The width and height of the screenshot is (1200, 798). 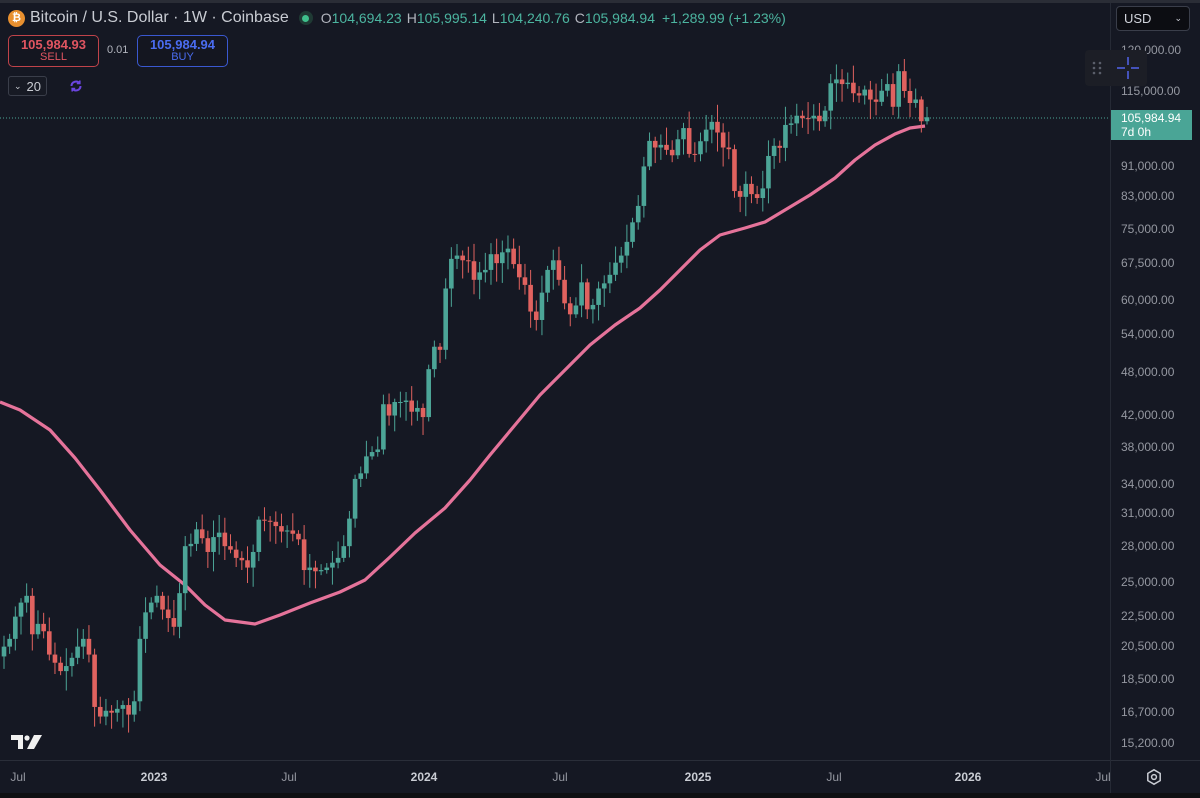 What do you see at coordinates (1110, 776) in the screenshot?
I see `axis-separator` at bounding box center [1110, 776].